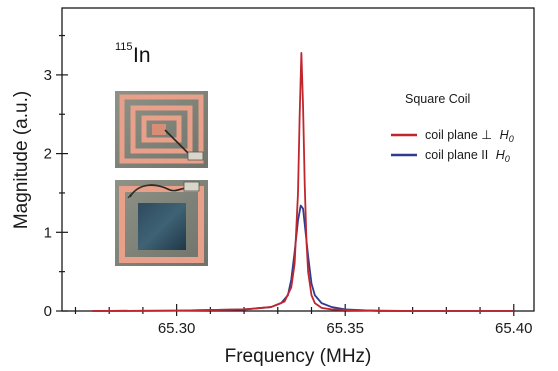 The width and height of the screenshot is (558, 371). Describe the element at coordinates (56, 177) in the screenshot. I see `y-axis-ticks: 0 1 2 3` at that location.